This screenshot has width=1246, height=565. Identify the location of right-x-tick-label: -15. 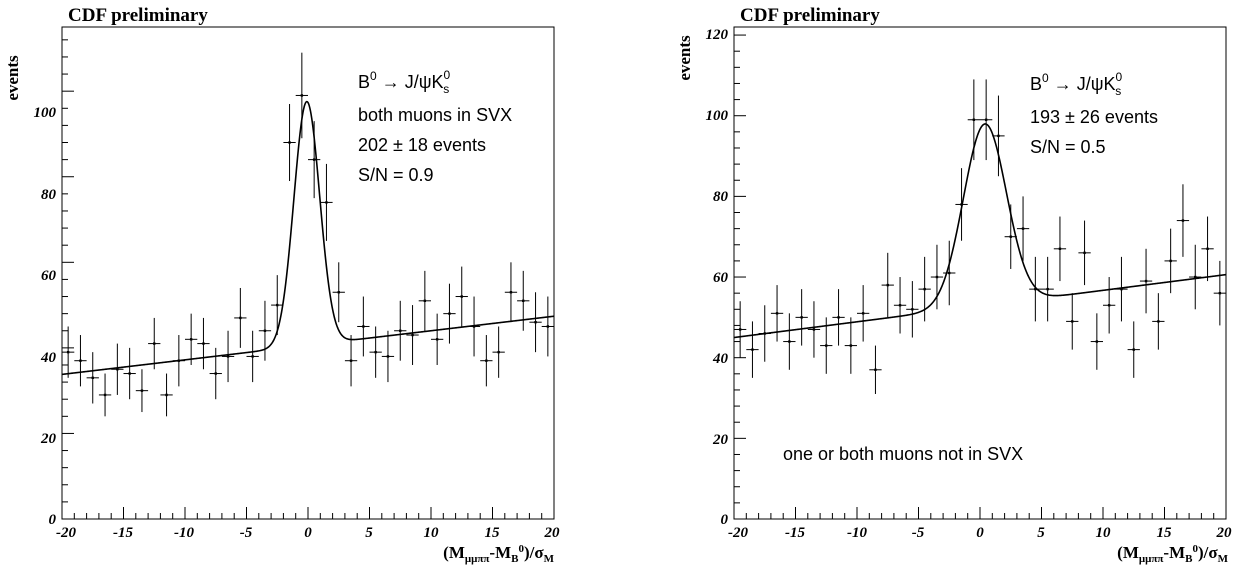
(795, 533).